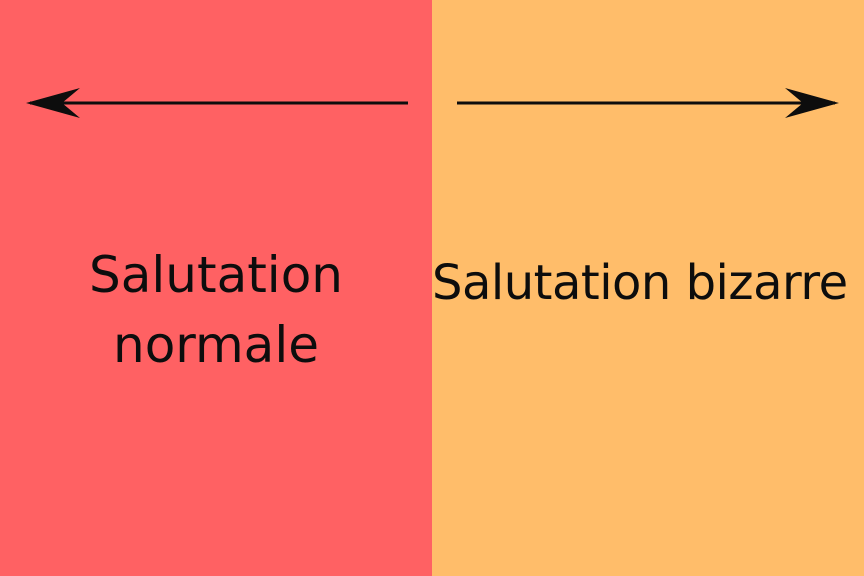 The image size is (864, 576). I want to click on left-arrow-icon, so click(217, 103).